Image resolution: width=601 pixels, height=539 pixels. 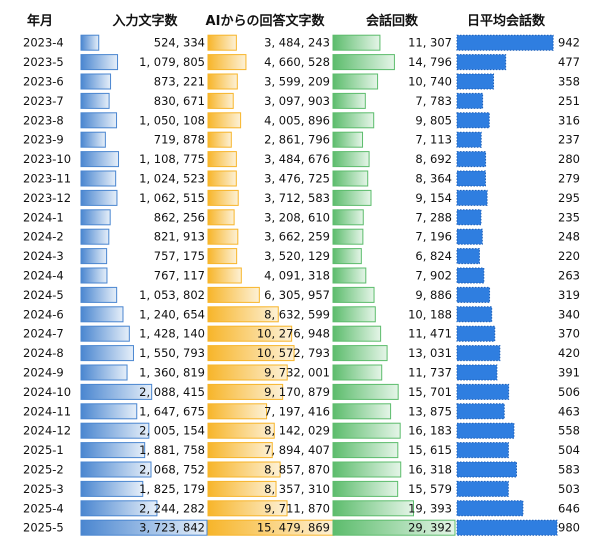 I want to click on month-label: 2025-1, so click(x=43, y=450).